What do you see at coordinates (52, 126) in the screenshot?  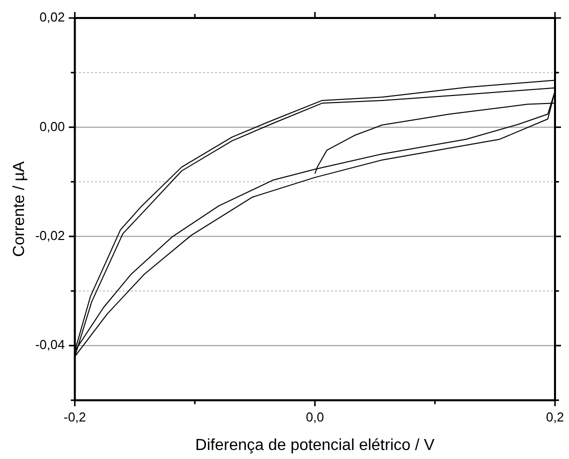 I see `y-tick-label: 0,00` at bounding box center [52, 126].